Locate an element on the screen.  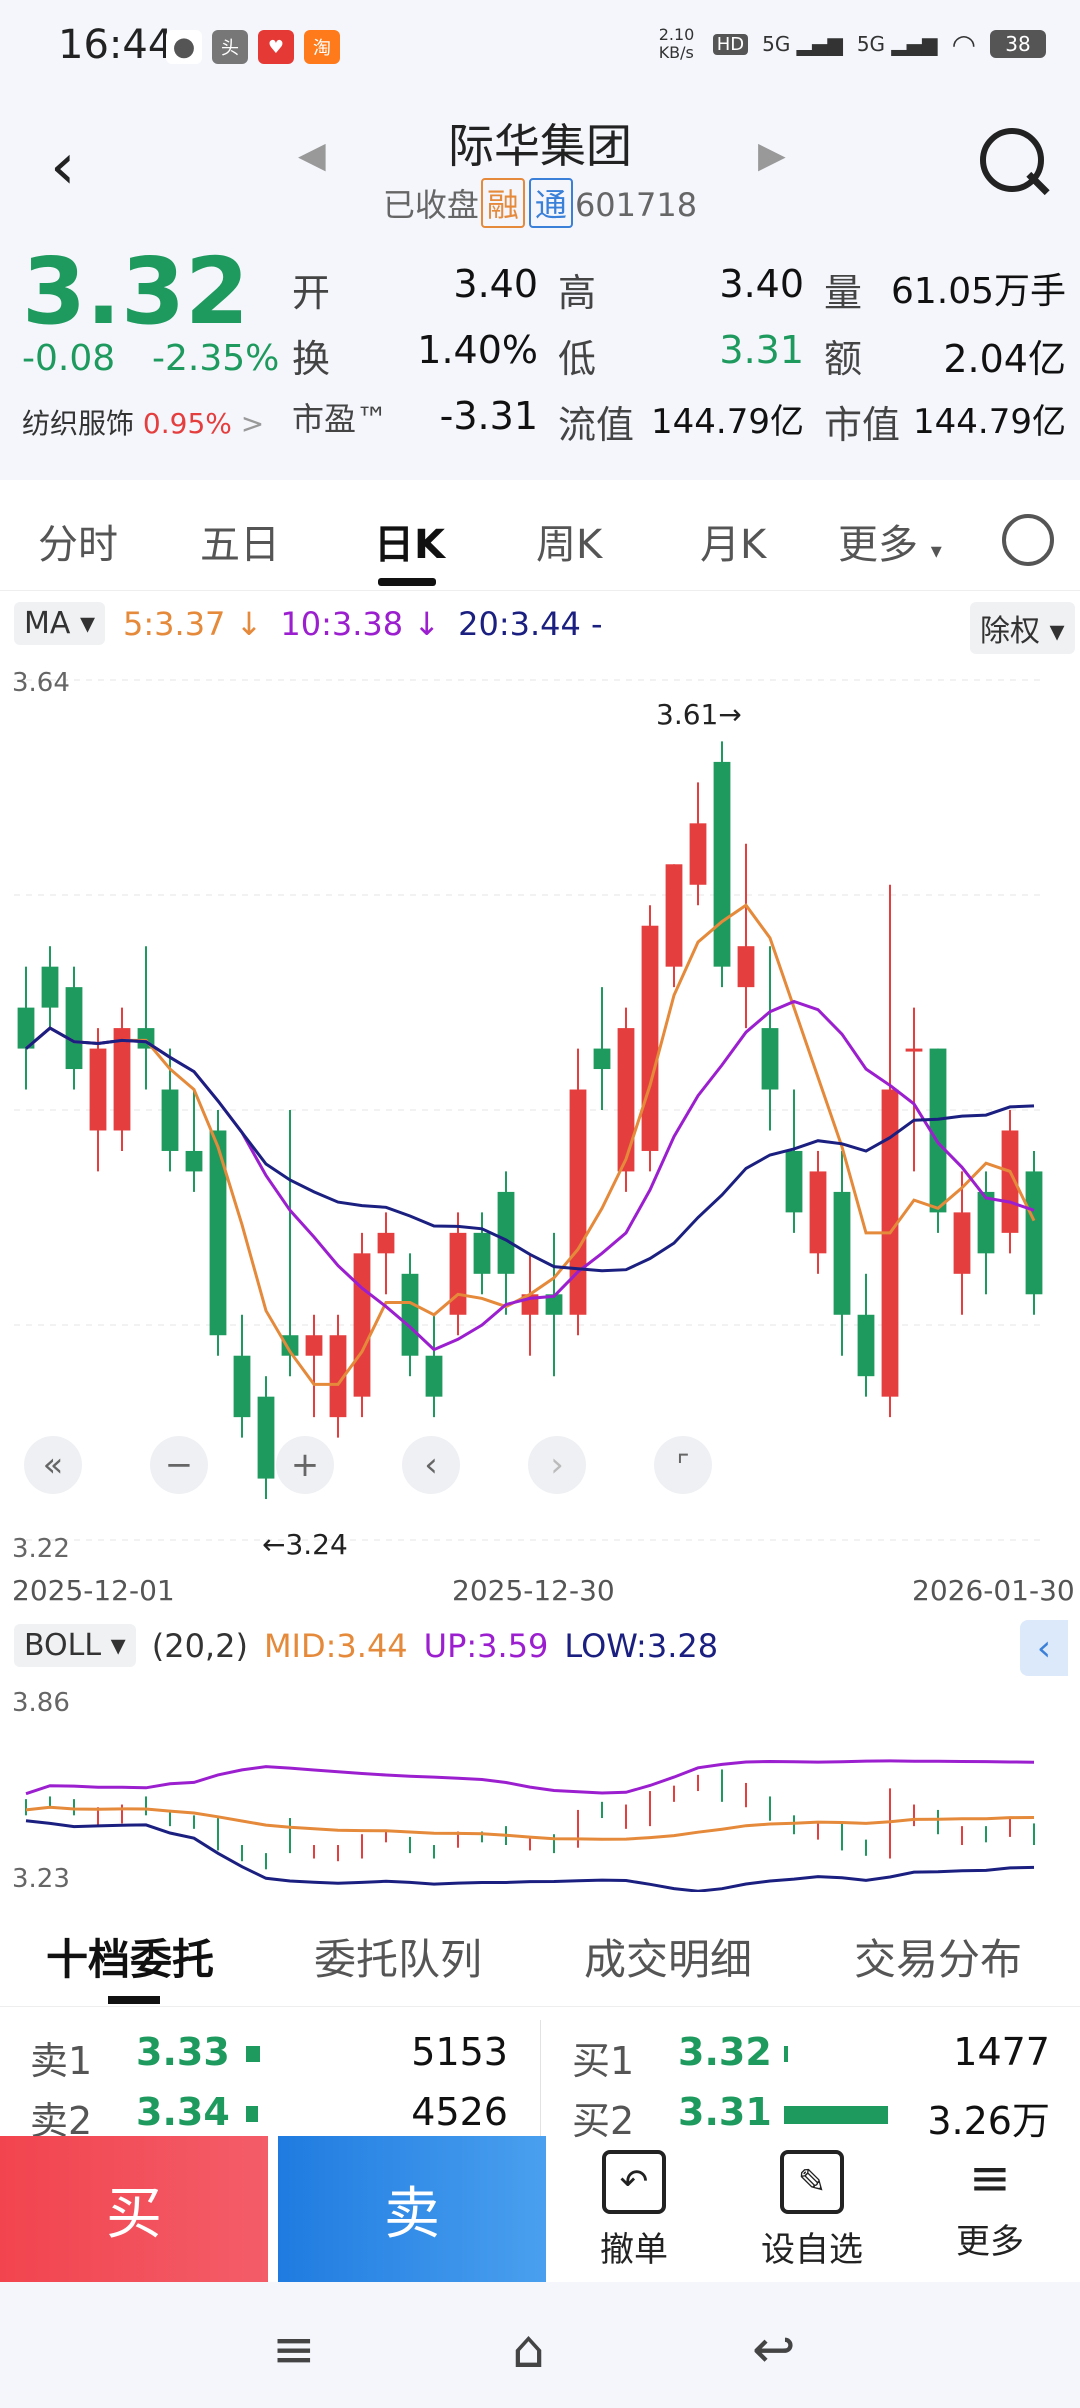
boll-mid-line is located at coordinates (530, 1823).